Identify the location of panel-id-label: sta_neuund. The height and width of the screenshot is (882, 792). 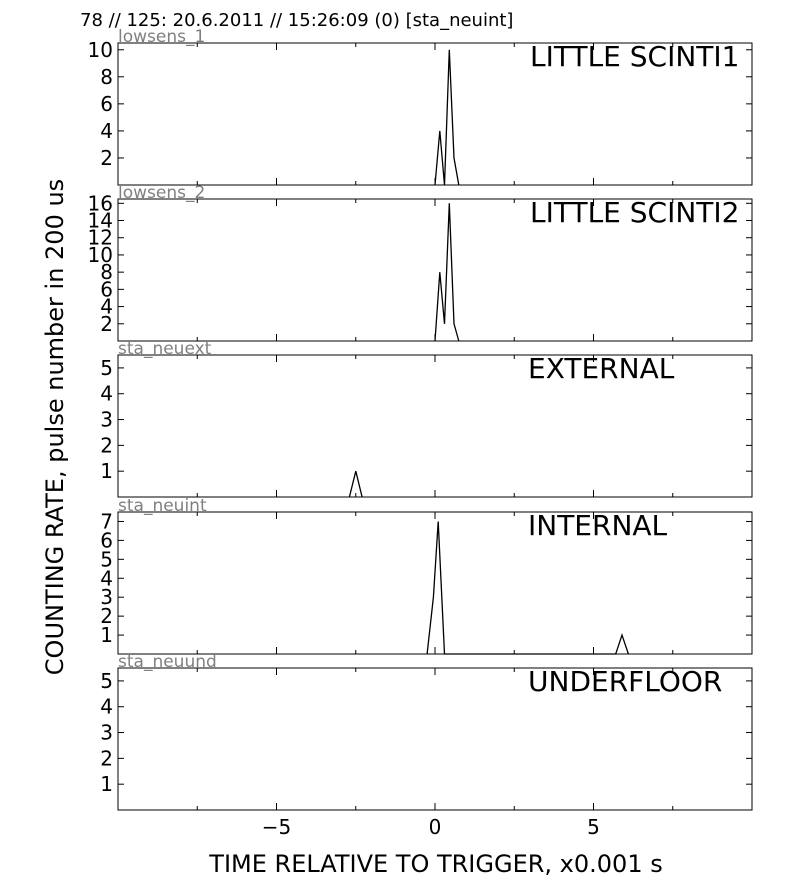
(167, 662).